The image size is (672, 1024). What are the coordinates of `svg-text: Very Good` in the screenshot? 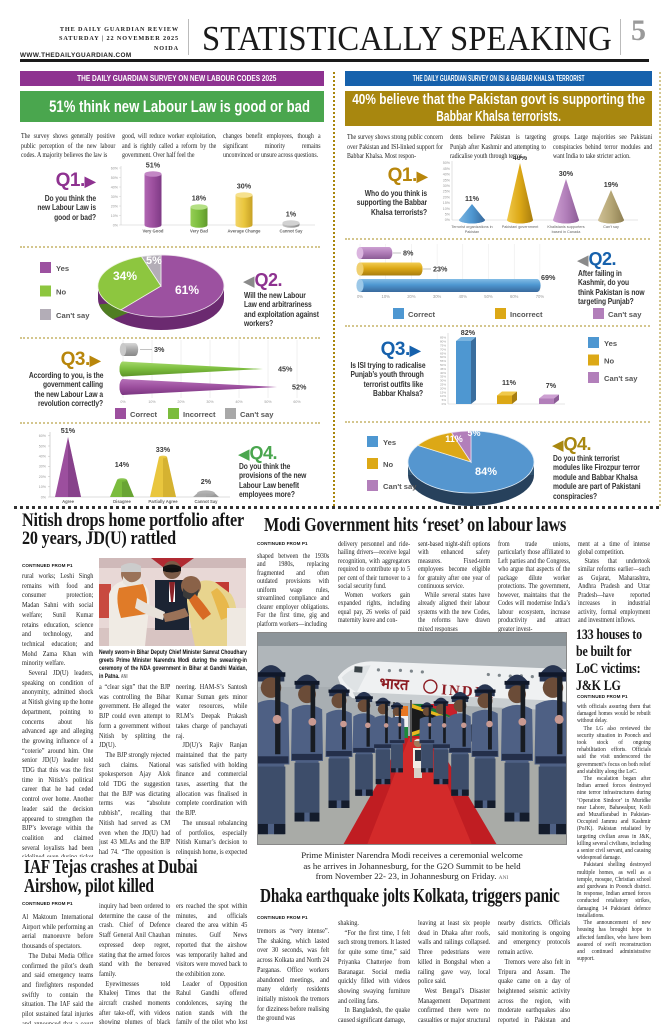 It's located at (153, 231).